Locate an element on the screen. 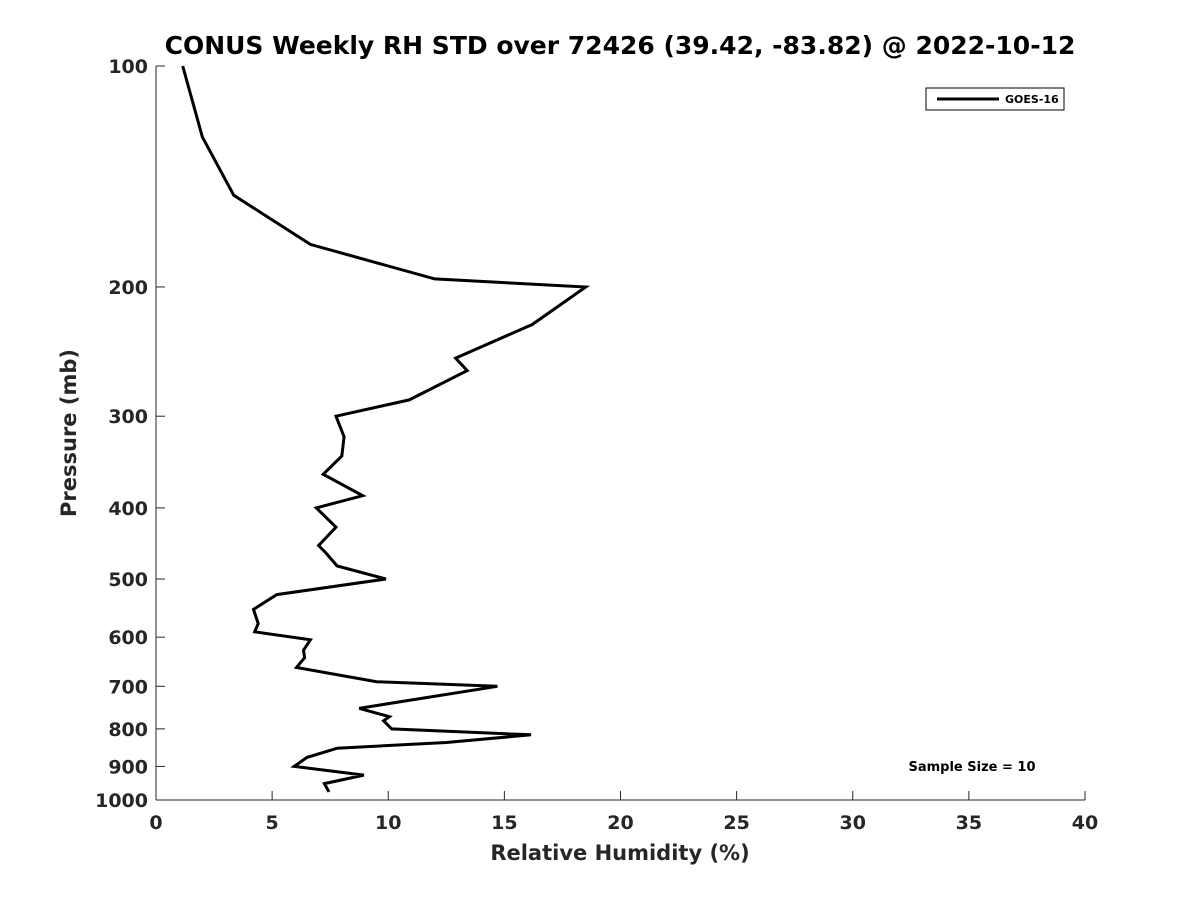 The height and width of the screenshot is (900, 1200). y-tick-label: 300 is located at coordinates (128, 417).